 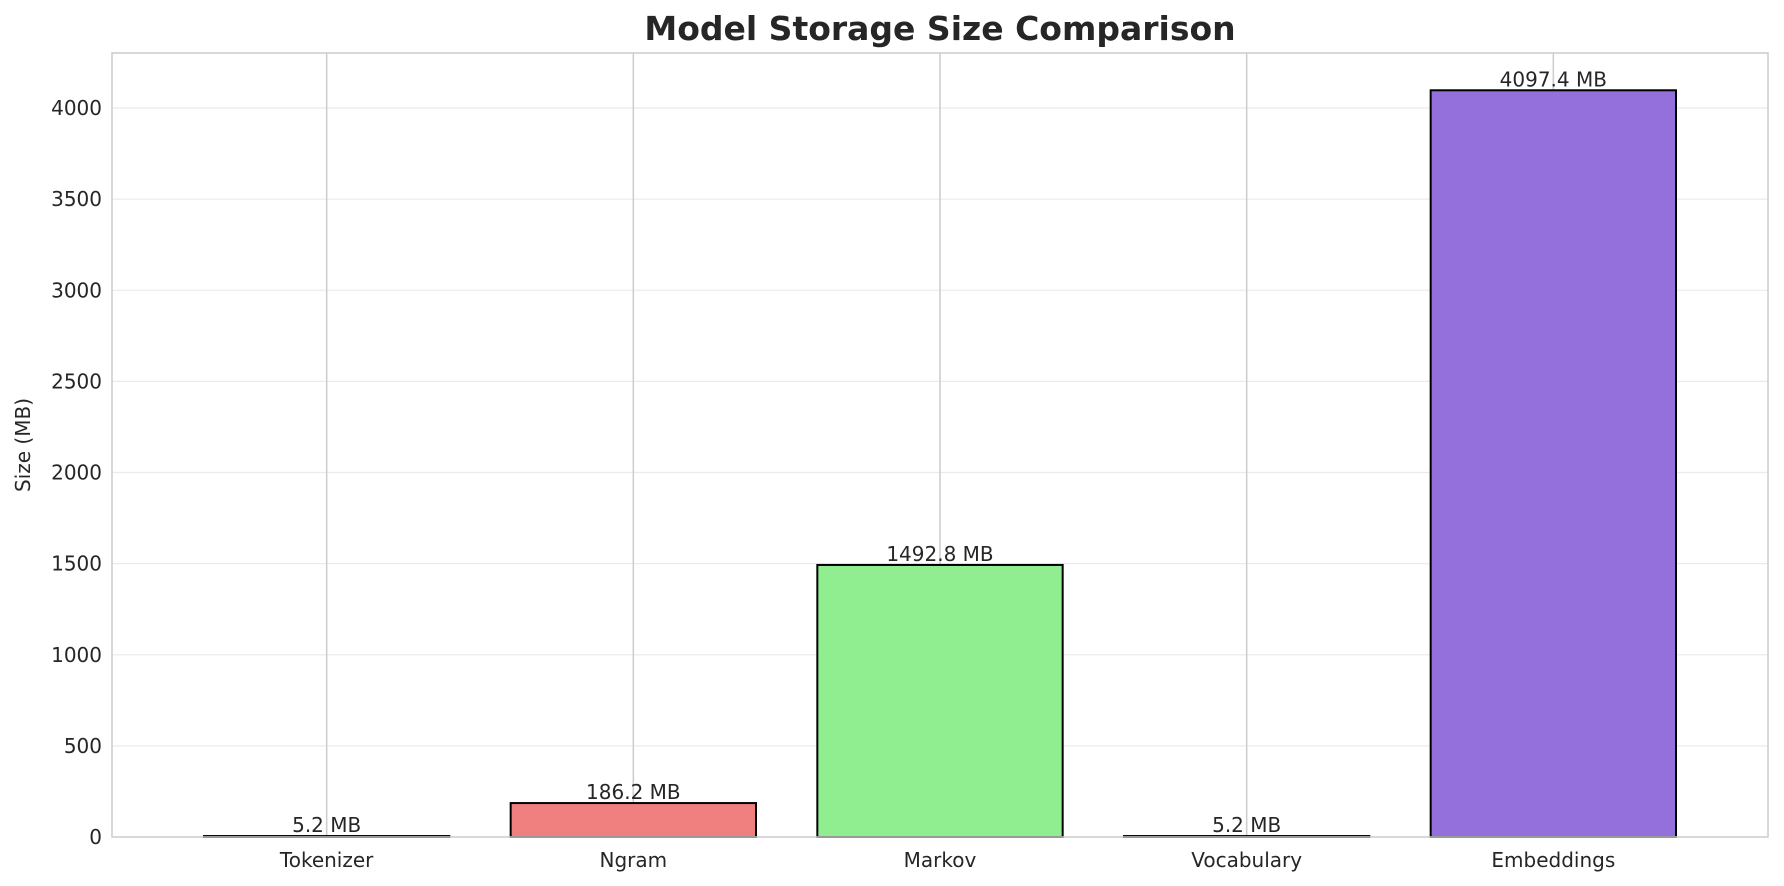 I want to click on y-axis-ticks: 0 500 1000 1500 2000 2500 3000 3500 4000, so click(x=76, y=472).